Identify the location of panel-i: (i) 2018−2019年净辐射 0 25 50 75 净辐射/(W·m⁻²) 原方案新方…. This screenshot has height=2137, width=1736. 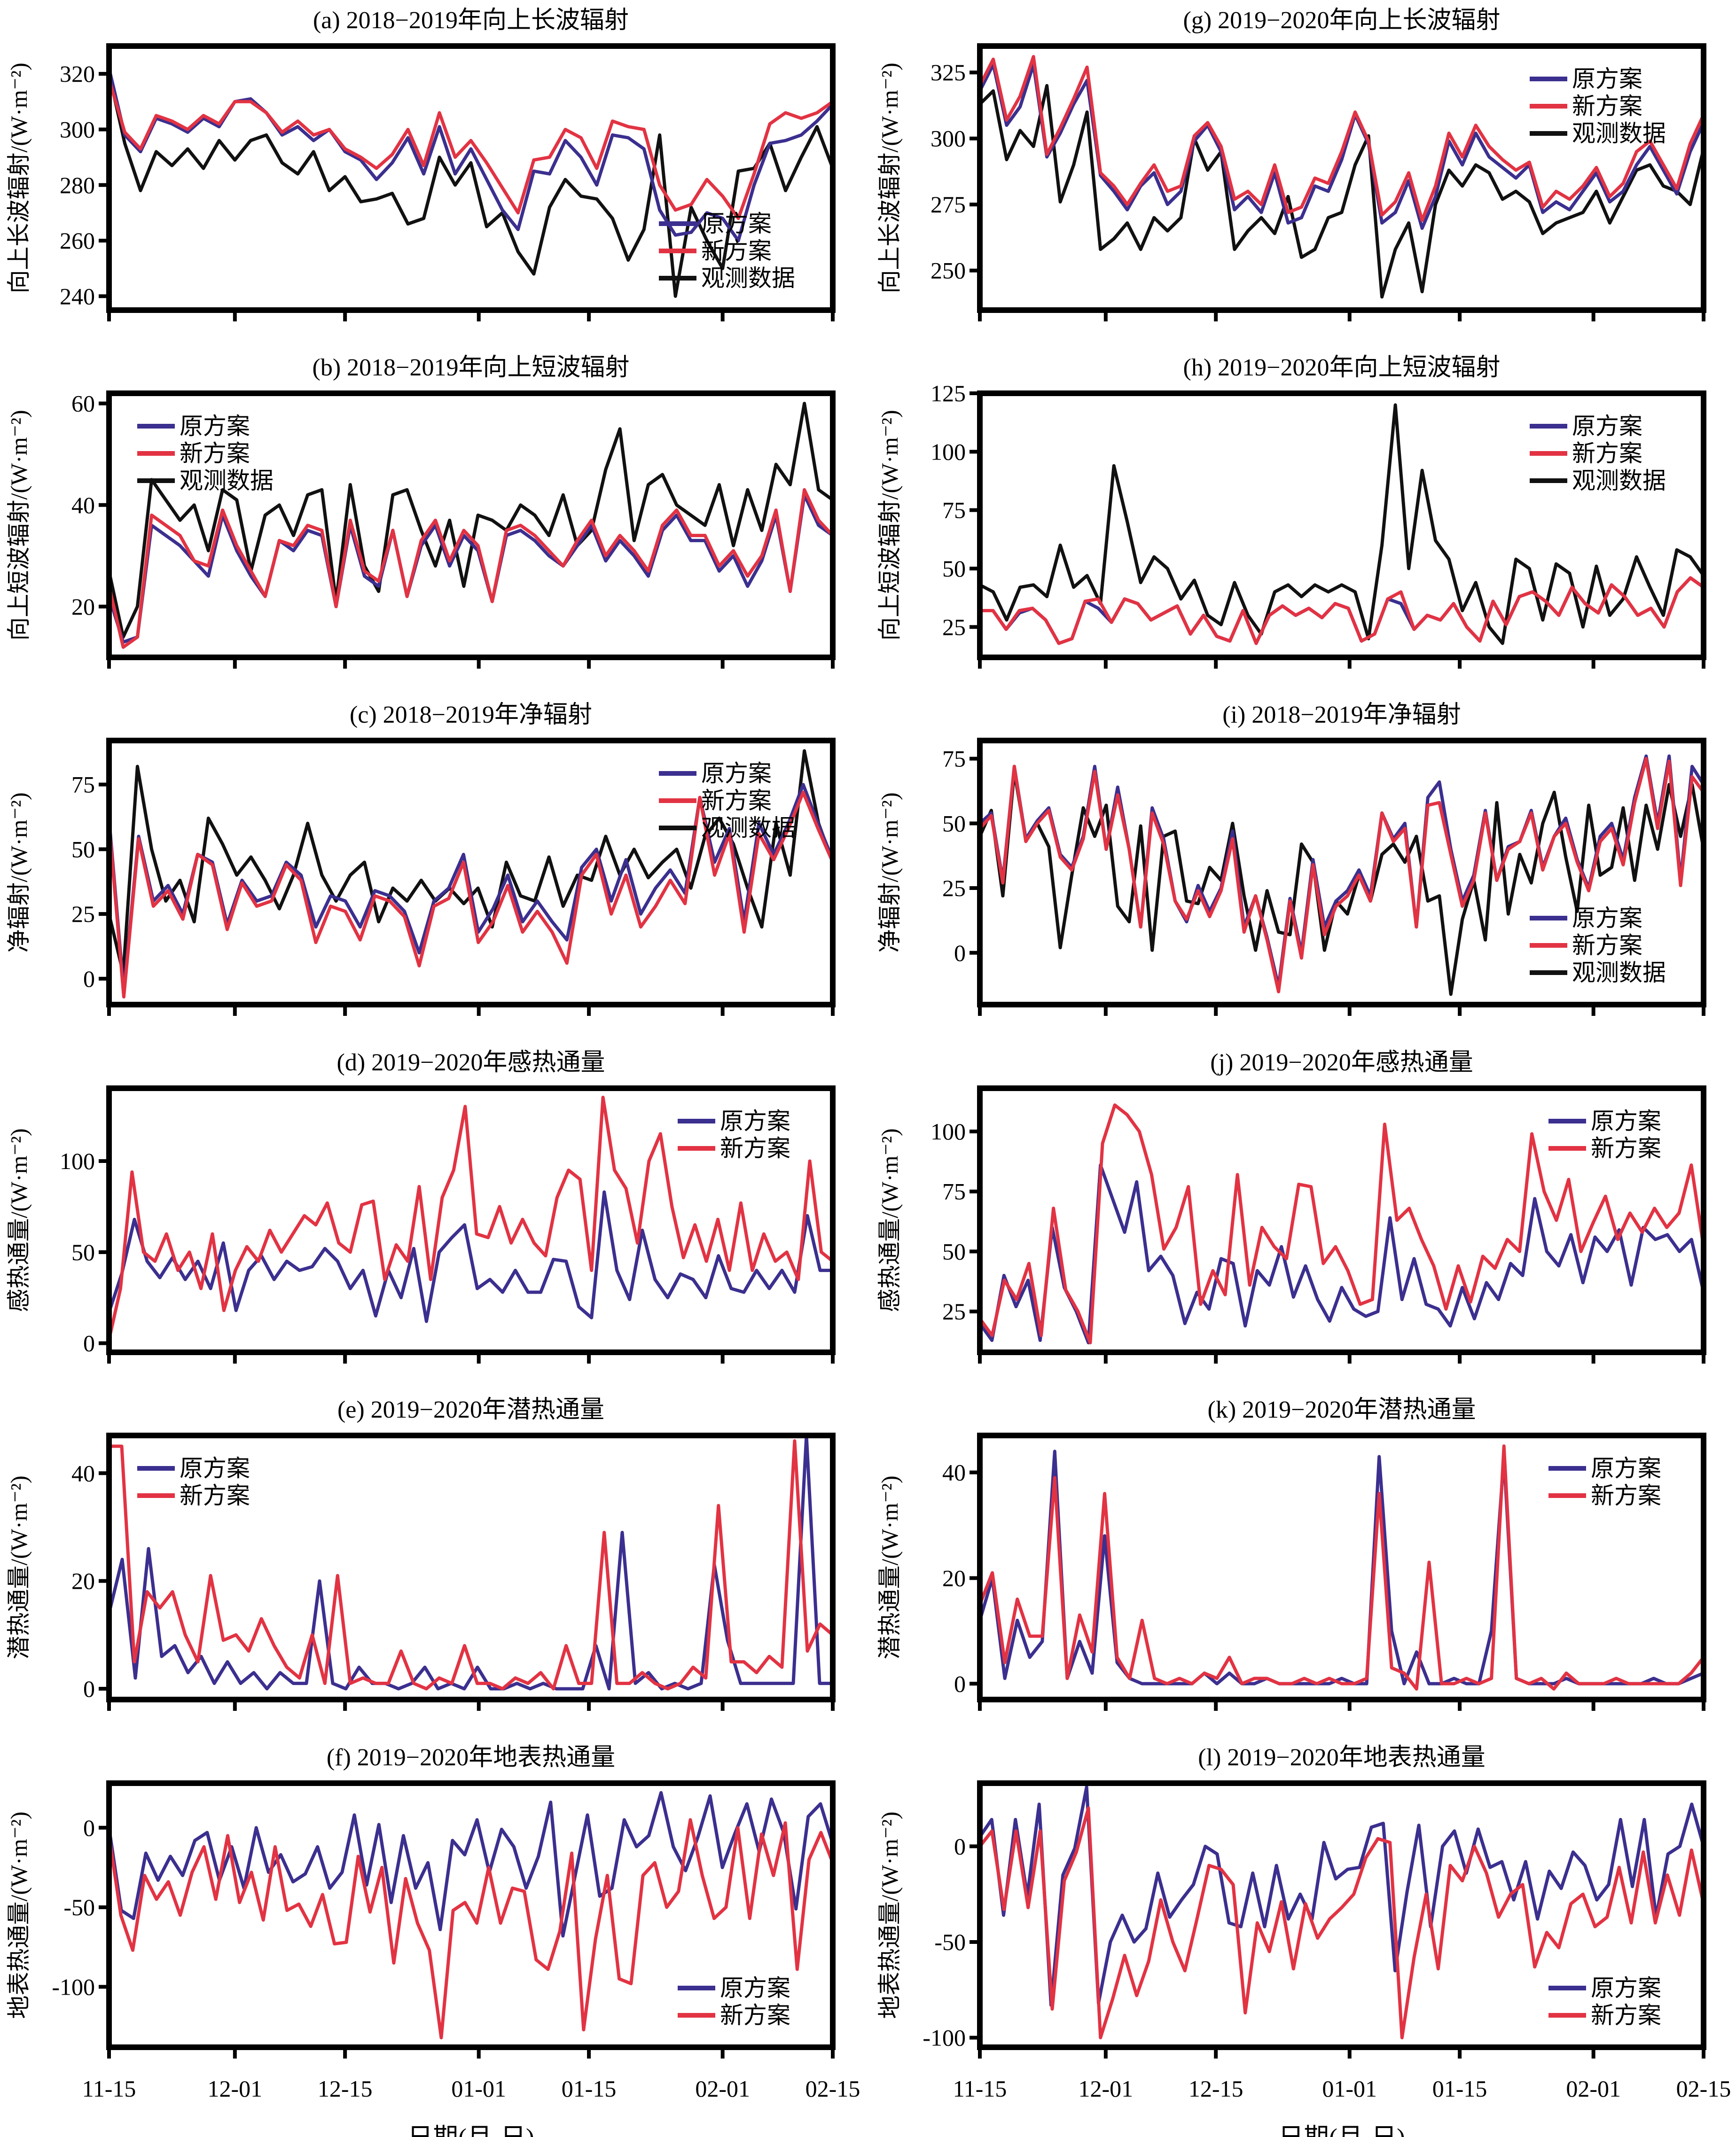
(1291, 859).